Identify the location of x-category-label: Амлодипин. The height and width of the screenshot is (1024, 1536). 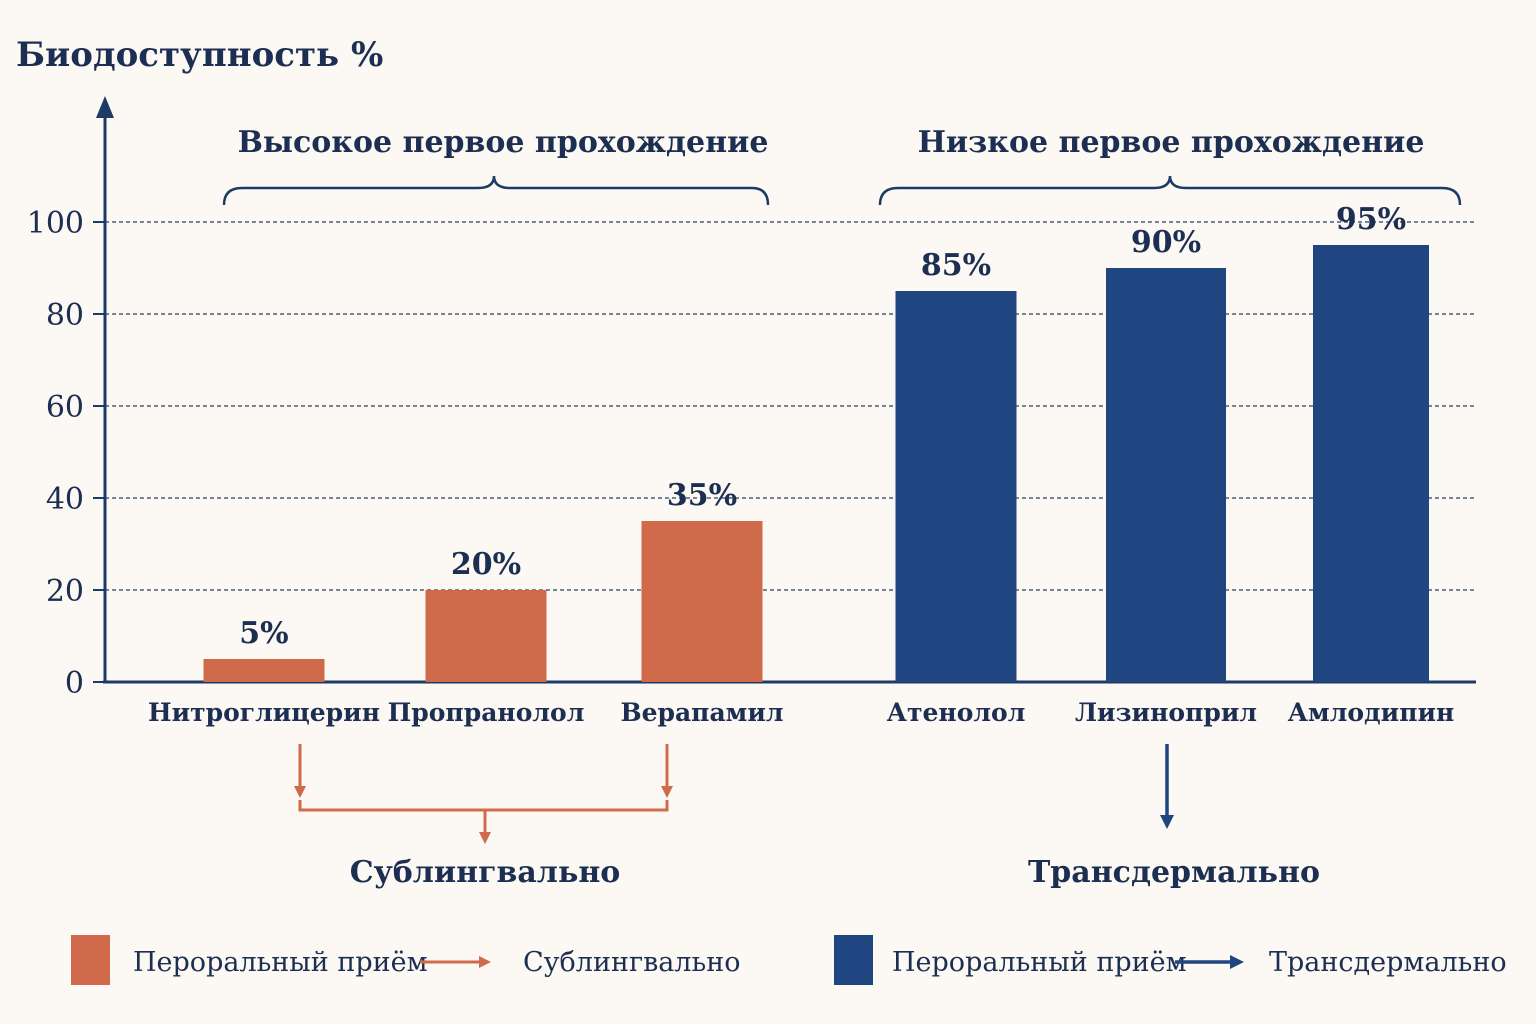
(1371, 712).